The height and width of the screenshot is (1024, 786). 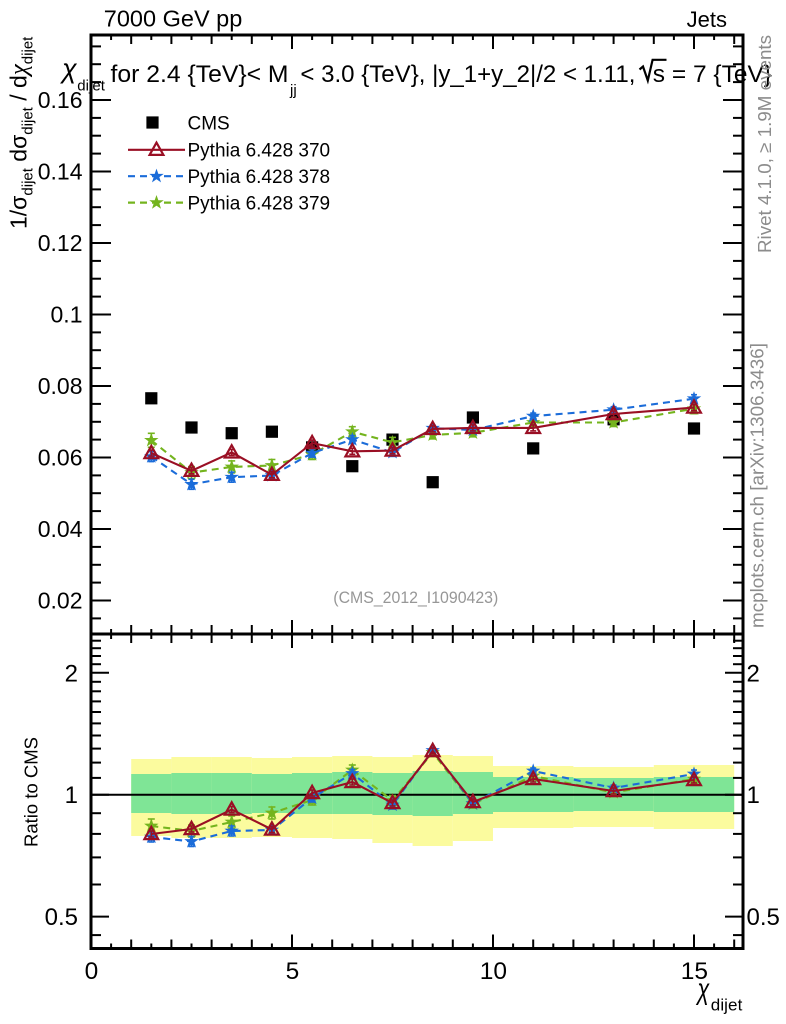 I want to click on svg-text: 0.16, so click(x=60, y=100).